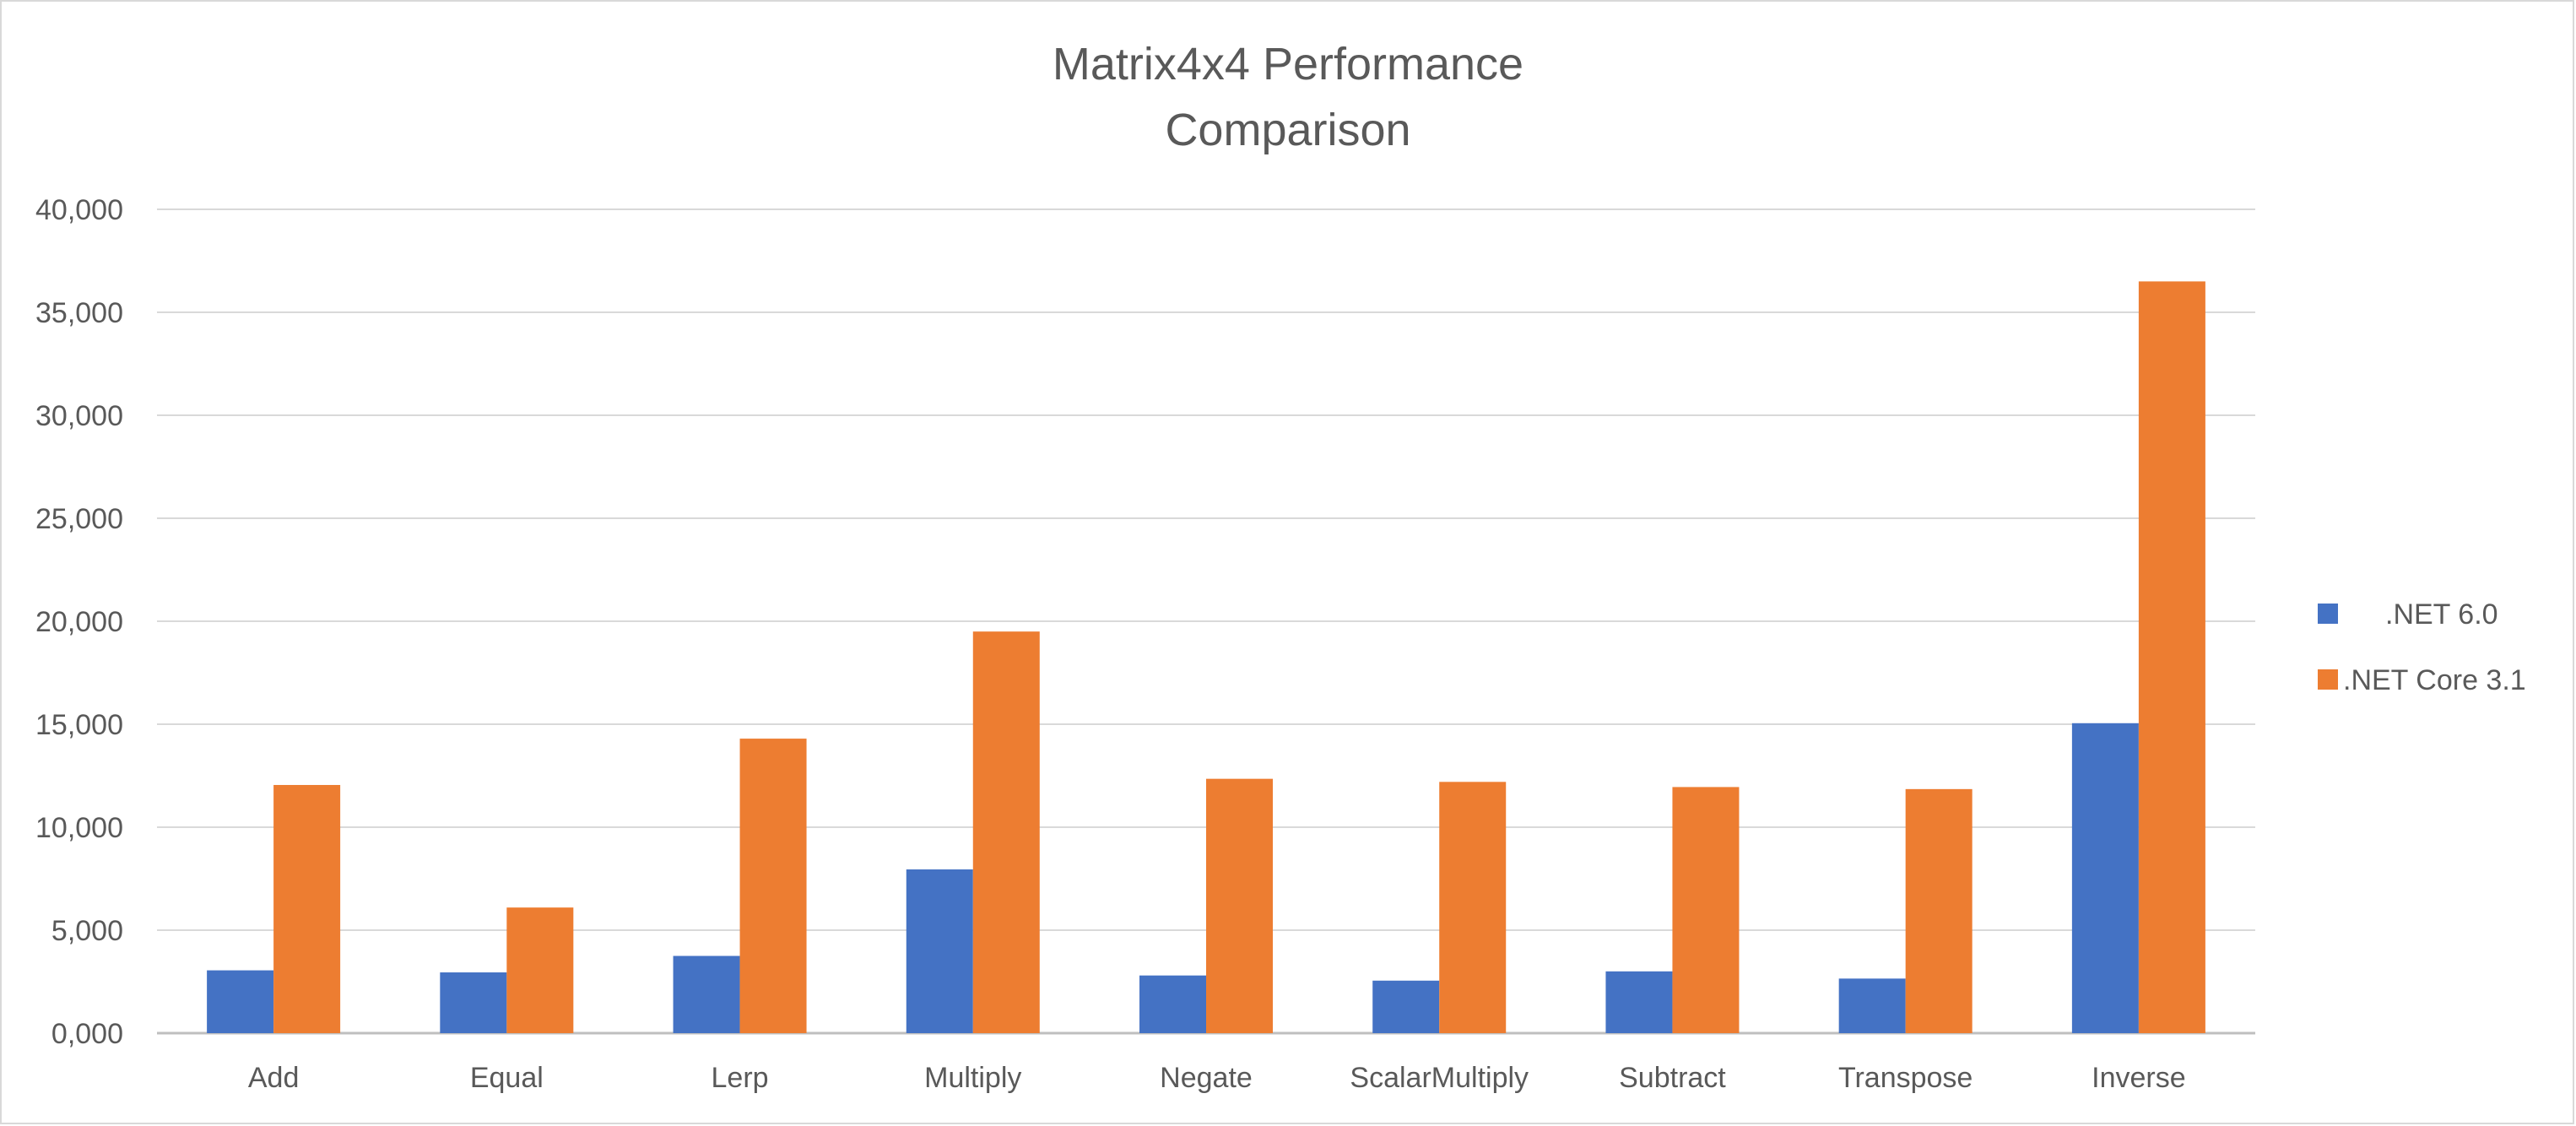 The width and height of the screenshot is (2576, 1126). Describe the element at coordinates (1239, 905) in the screenshot. I see `bar-netcore31-negate` at that location.